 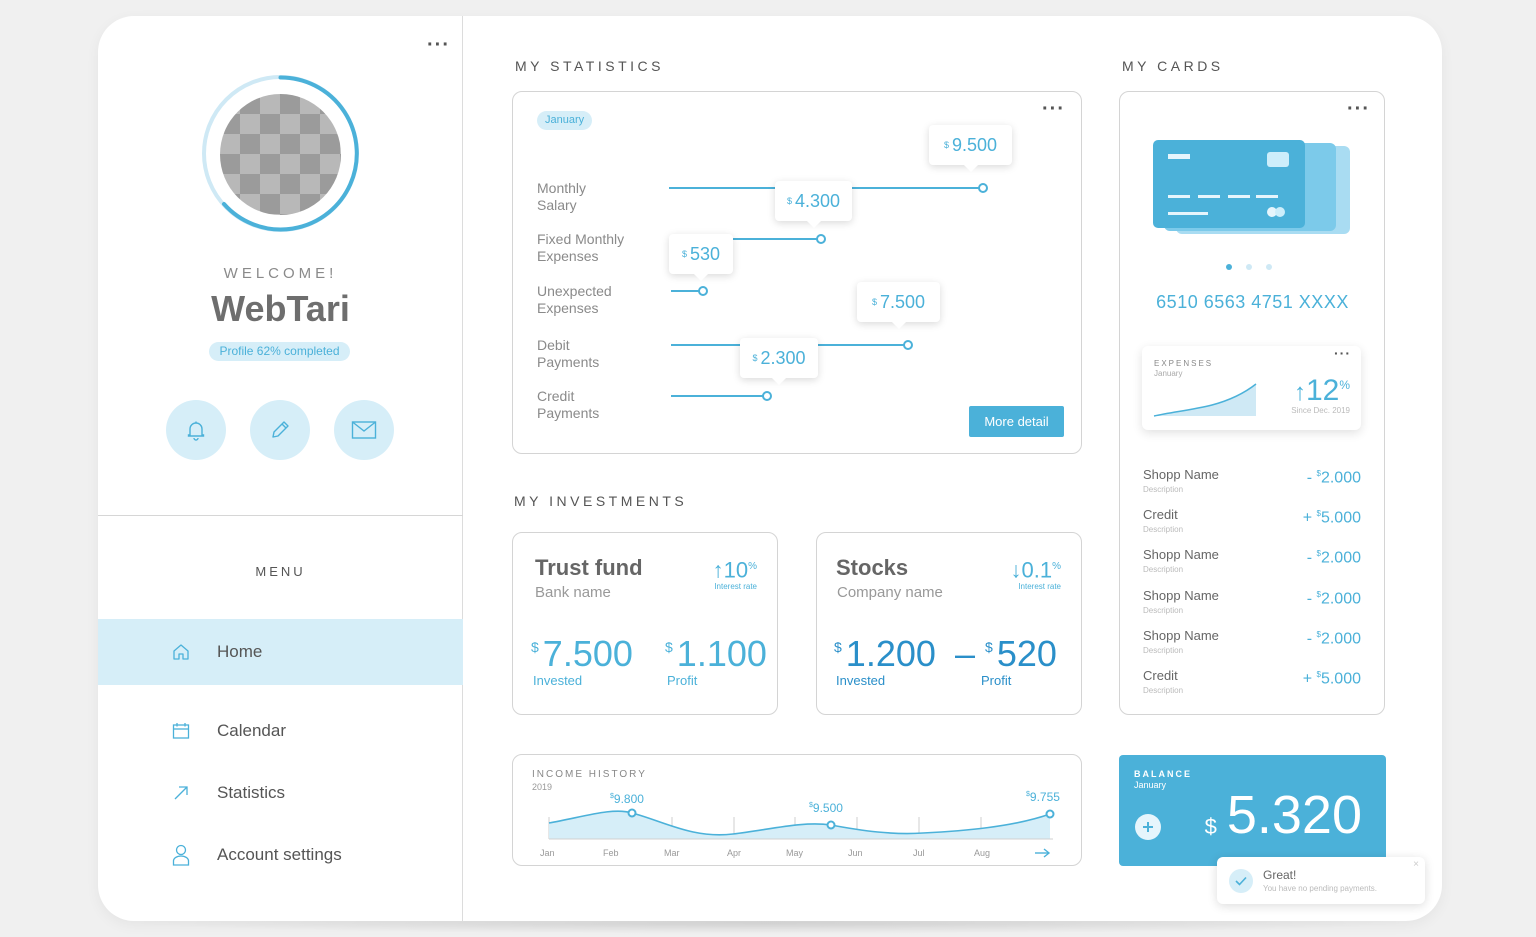 What do you see at coordinates (795, 853) in the screenshot?
I see `month-label: May` at bounding box center [795, 853].